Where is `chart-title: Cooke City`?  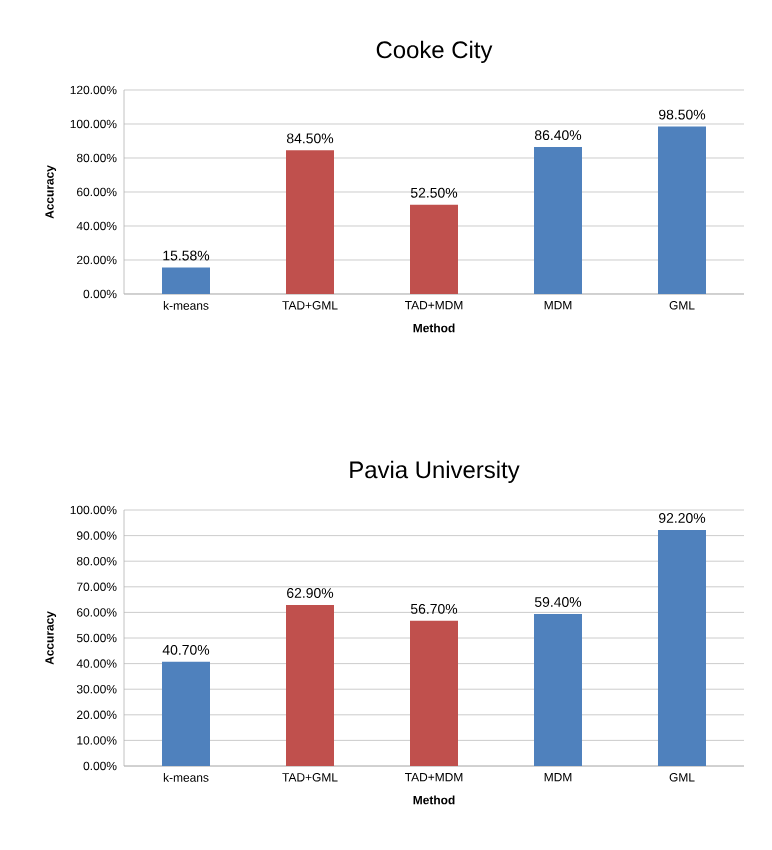
chart-title: Cooke City is located at coordinates (434, 51).